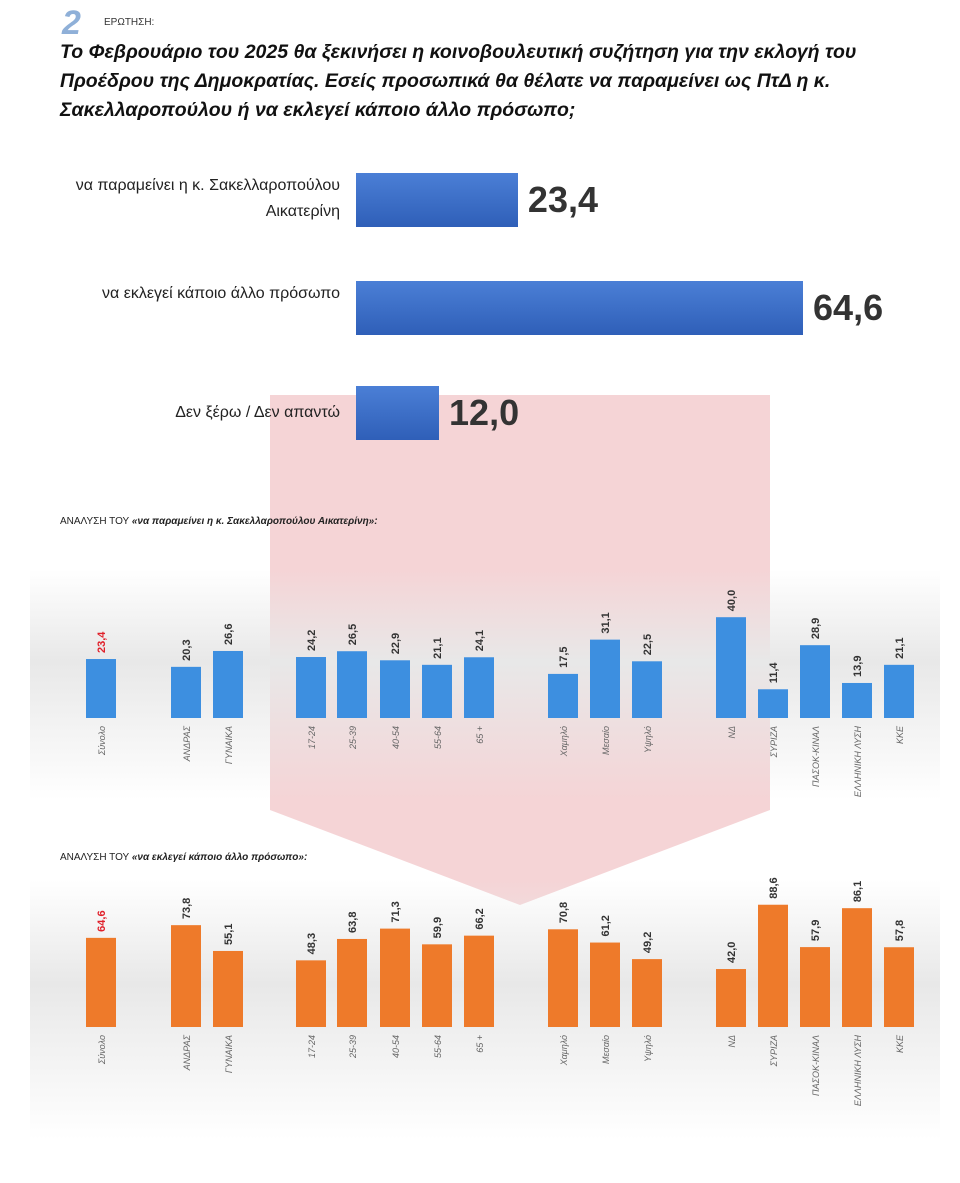 Image resolution: width=960 pixels, height=1183 pixels. I want to click on value-label: 86,1, so click(858, 891).